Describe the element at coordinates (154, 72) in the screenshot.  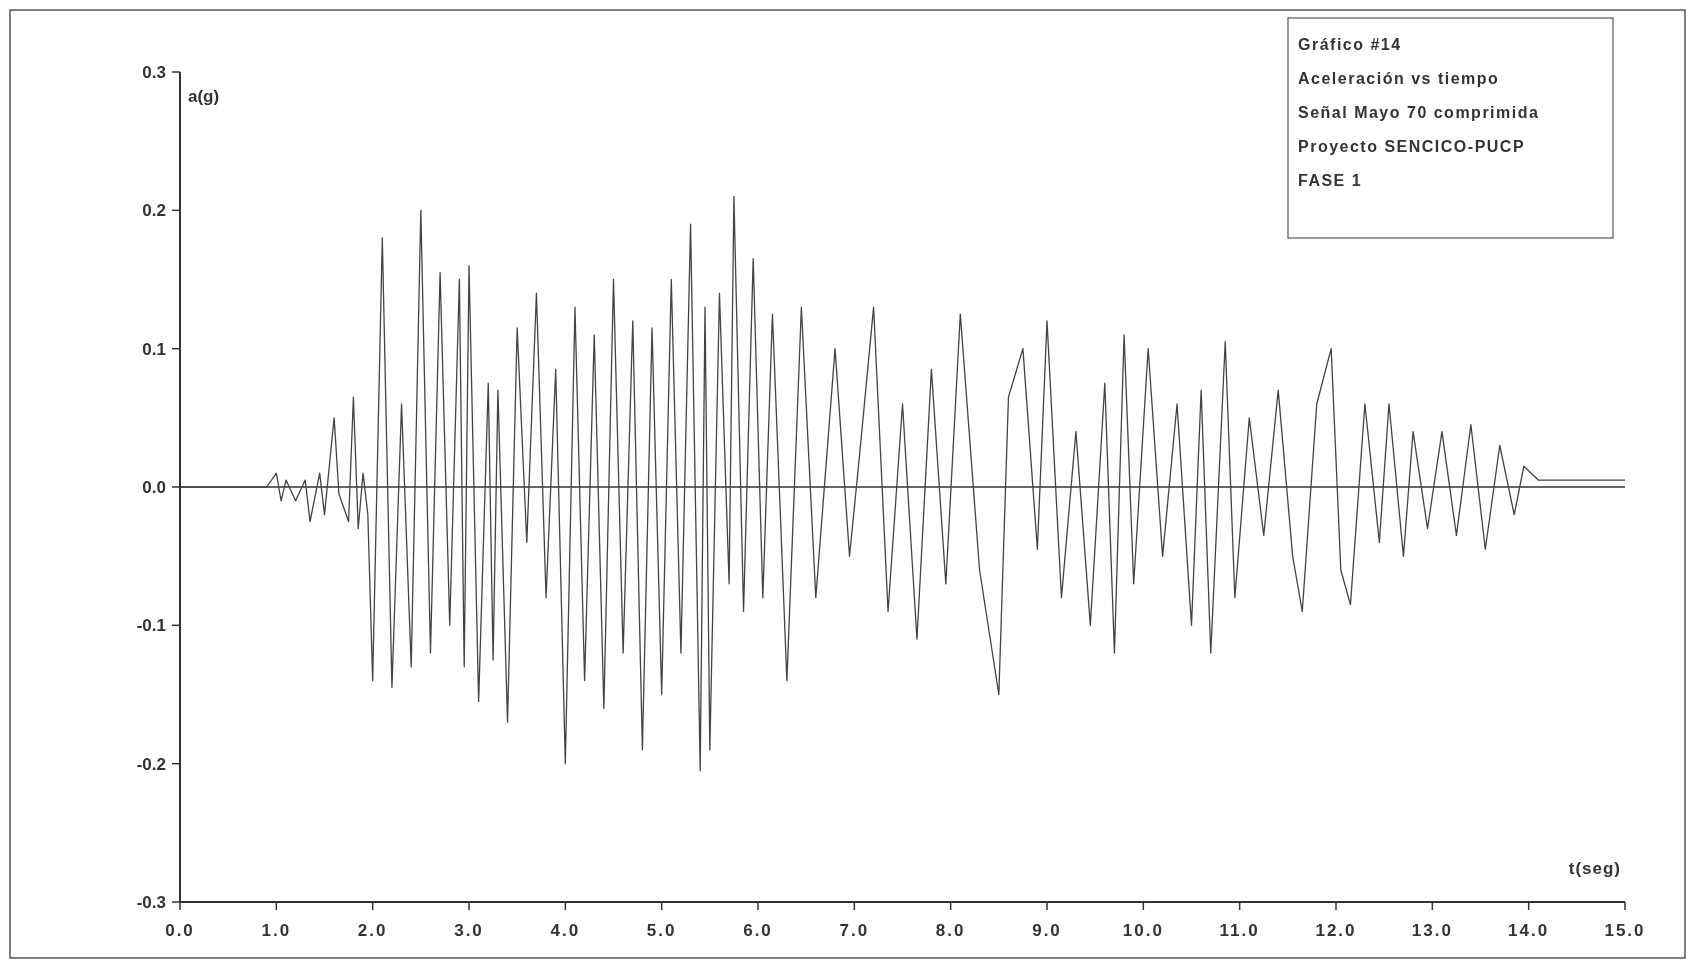
I see `y-tick-label: 0.3` at that location.